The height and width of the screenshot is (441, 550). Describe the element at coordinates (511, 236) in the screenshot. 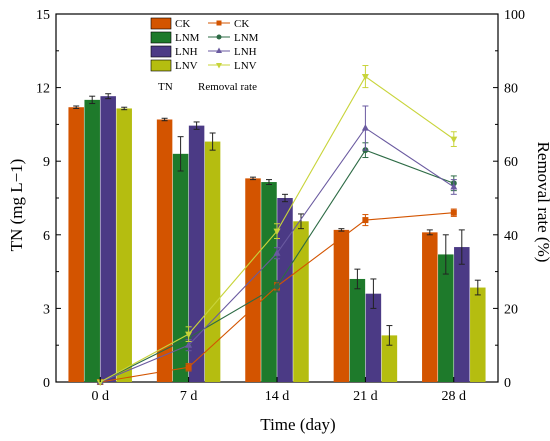

I see `right-tick-label-2: 40` at that location.